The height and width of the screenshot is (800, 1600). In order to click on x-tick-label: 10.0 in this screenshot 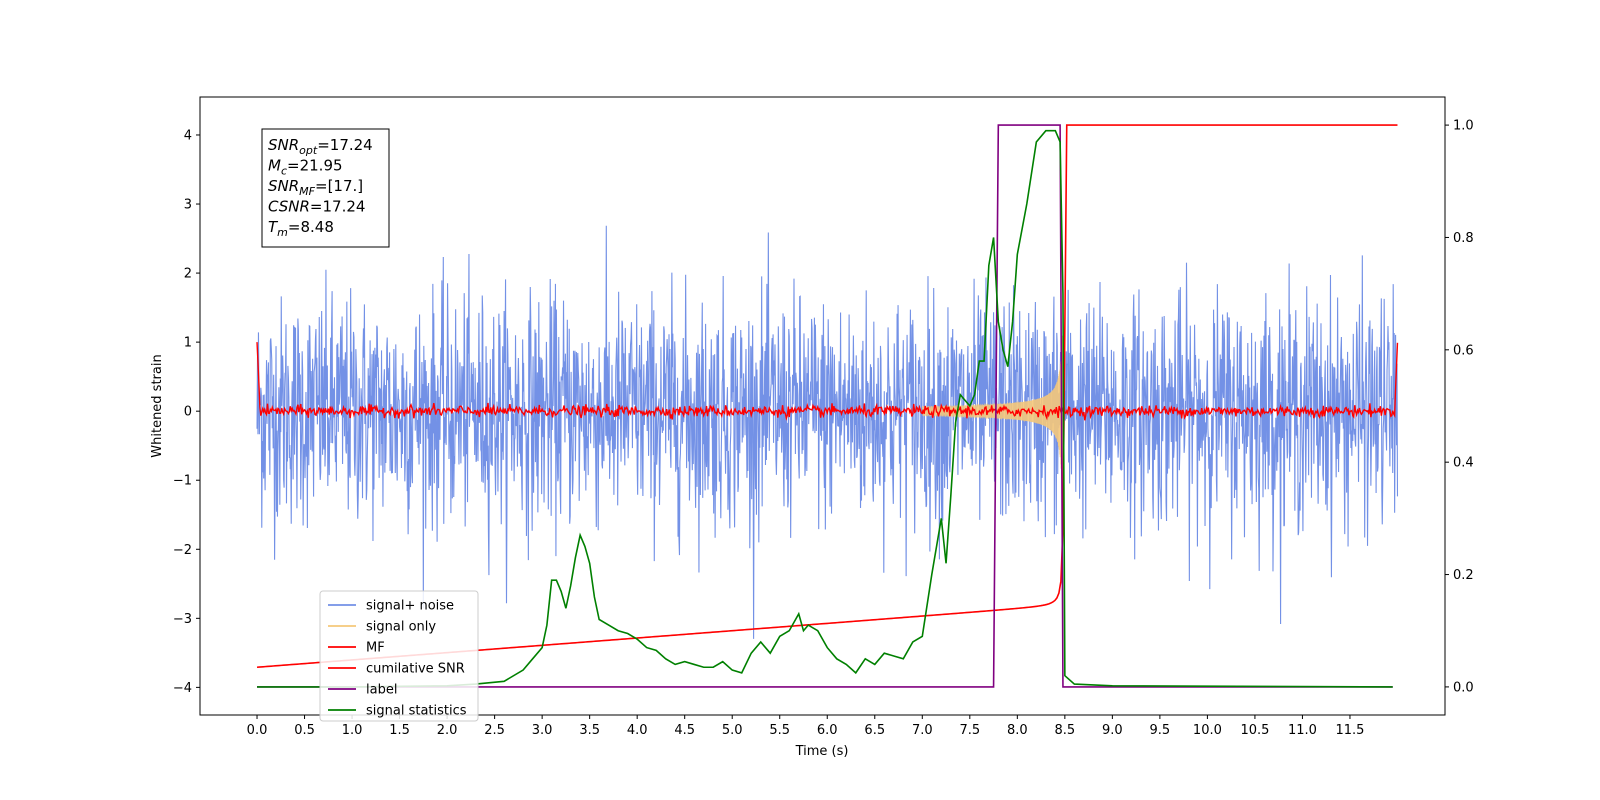, I will do `click(1207, 730)`.